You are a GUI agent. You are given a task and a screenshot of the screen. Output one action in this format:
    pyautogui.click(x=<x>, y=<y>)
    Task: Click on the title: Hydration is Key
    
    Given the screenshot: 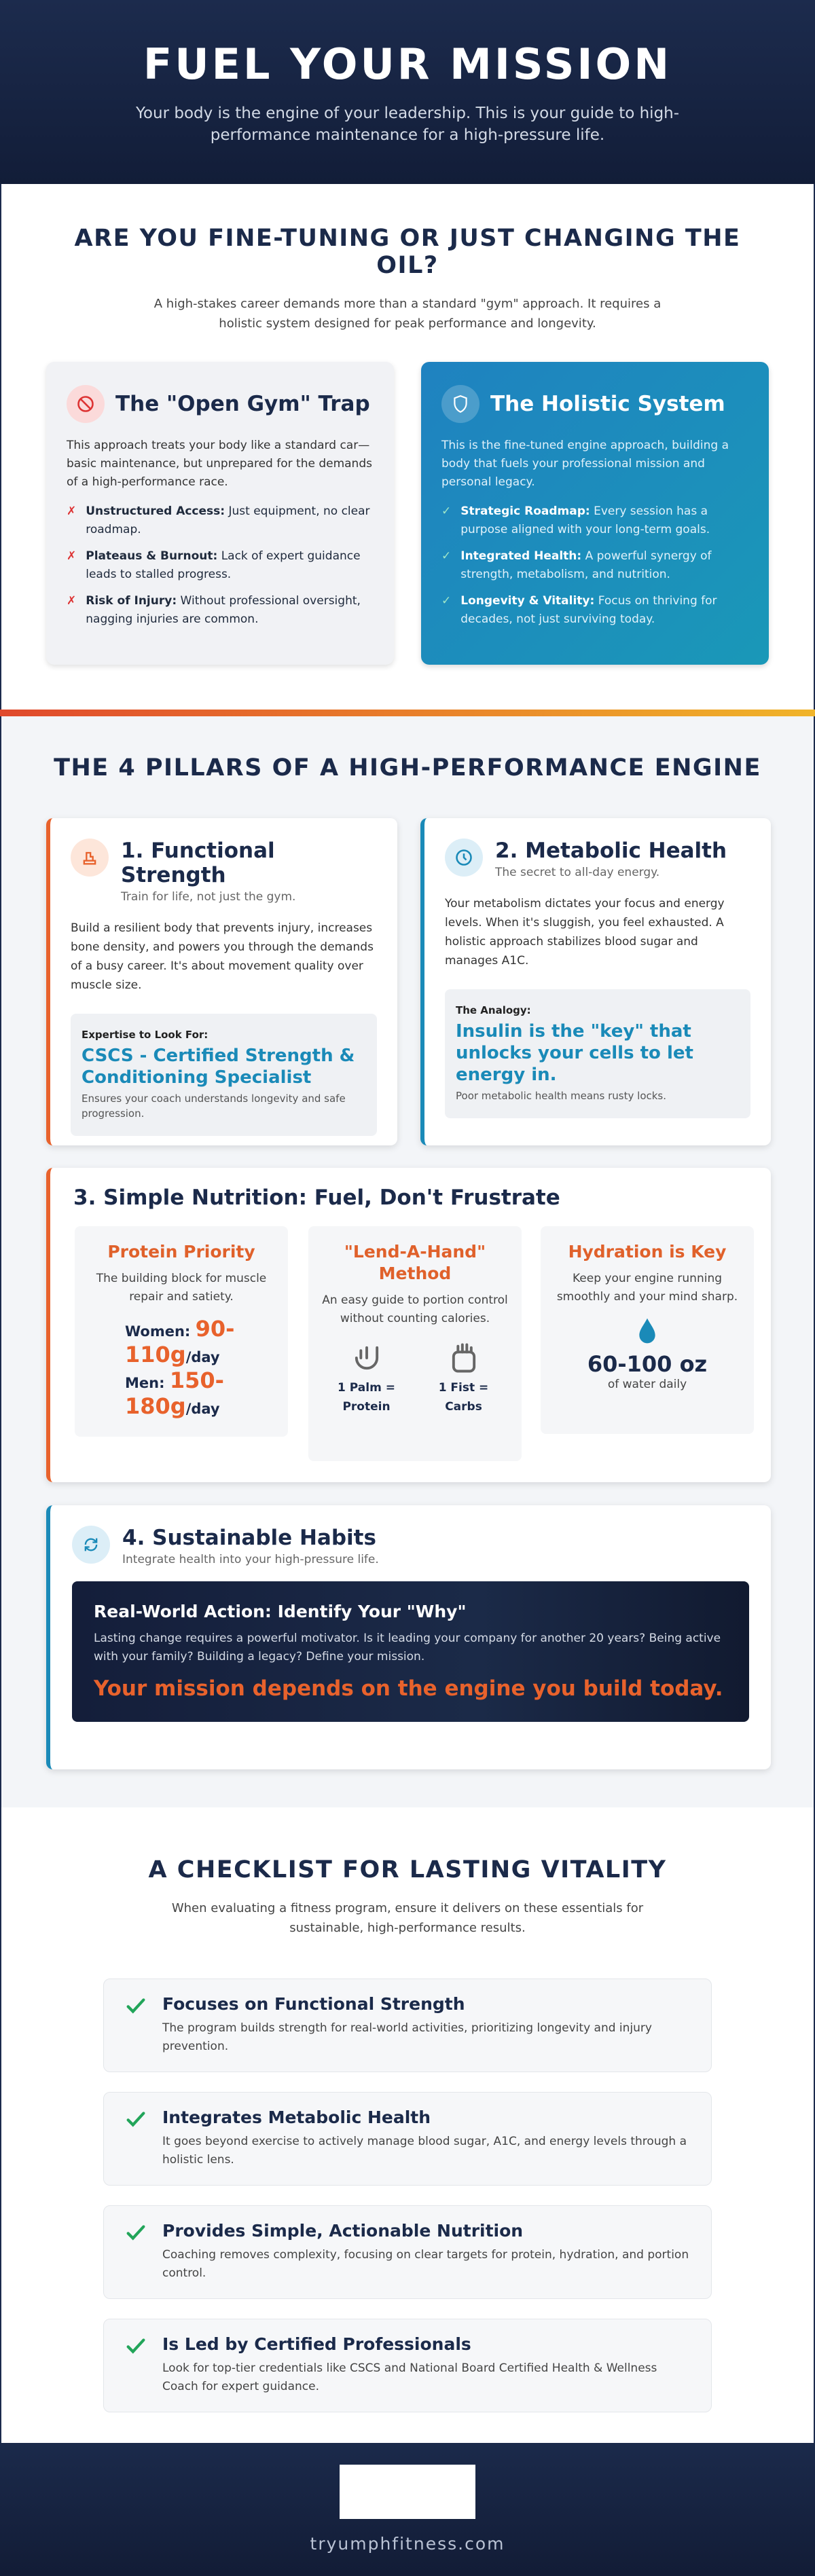 What is the action you would take?
    pyautogui.click(x=647, y=1252)
    